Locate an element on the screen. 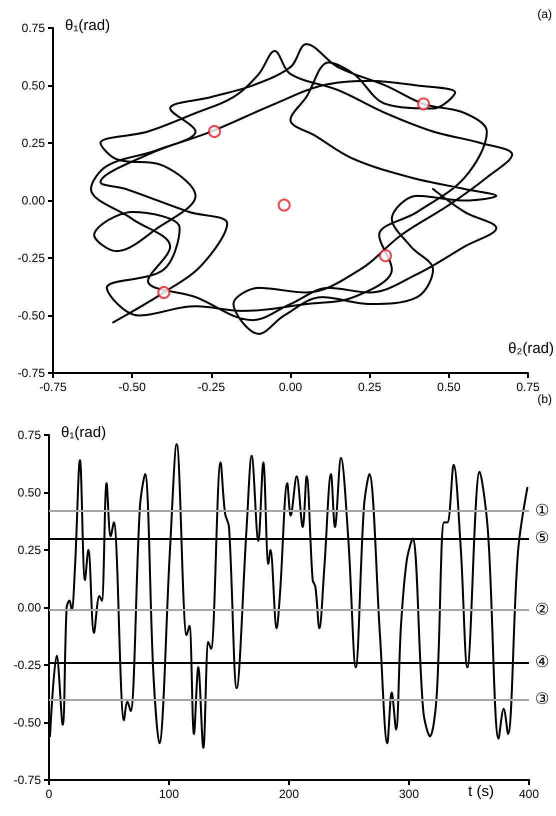  x-tick-label: 400 is located at coordinates (529, 794).